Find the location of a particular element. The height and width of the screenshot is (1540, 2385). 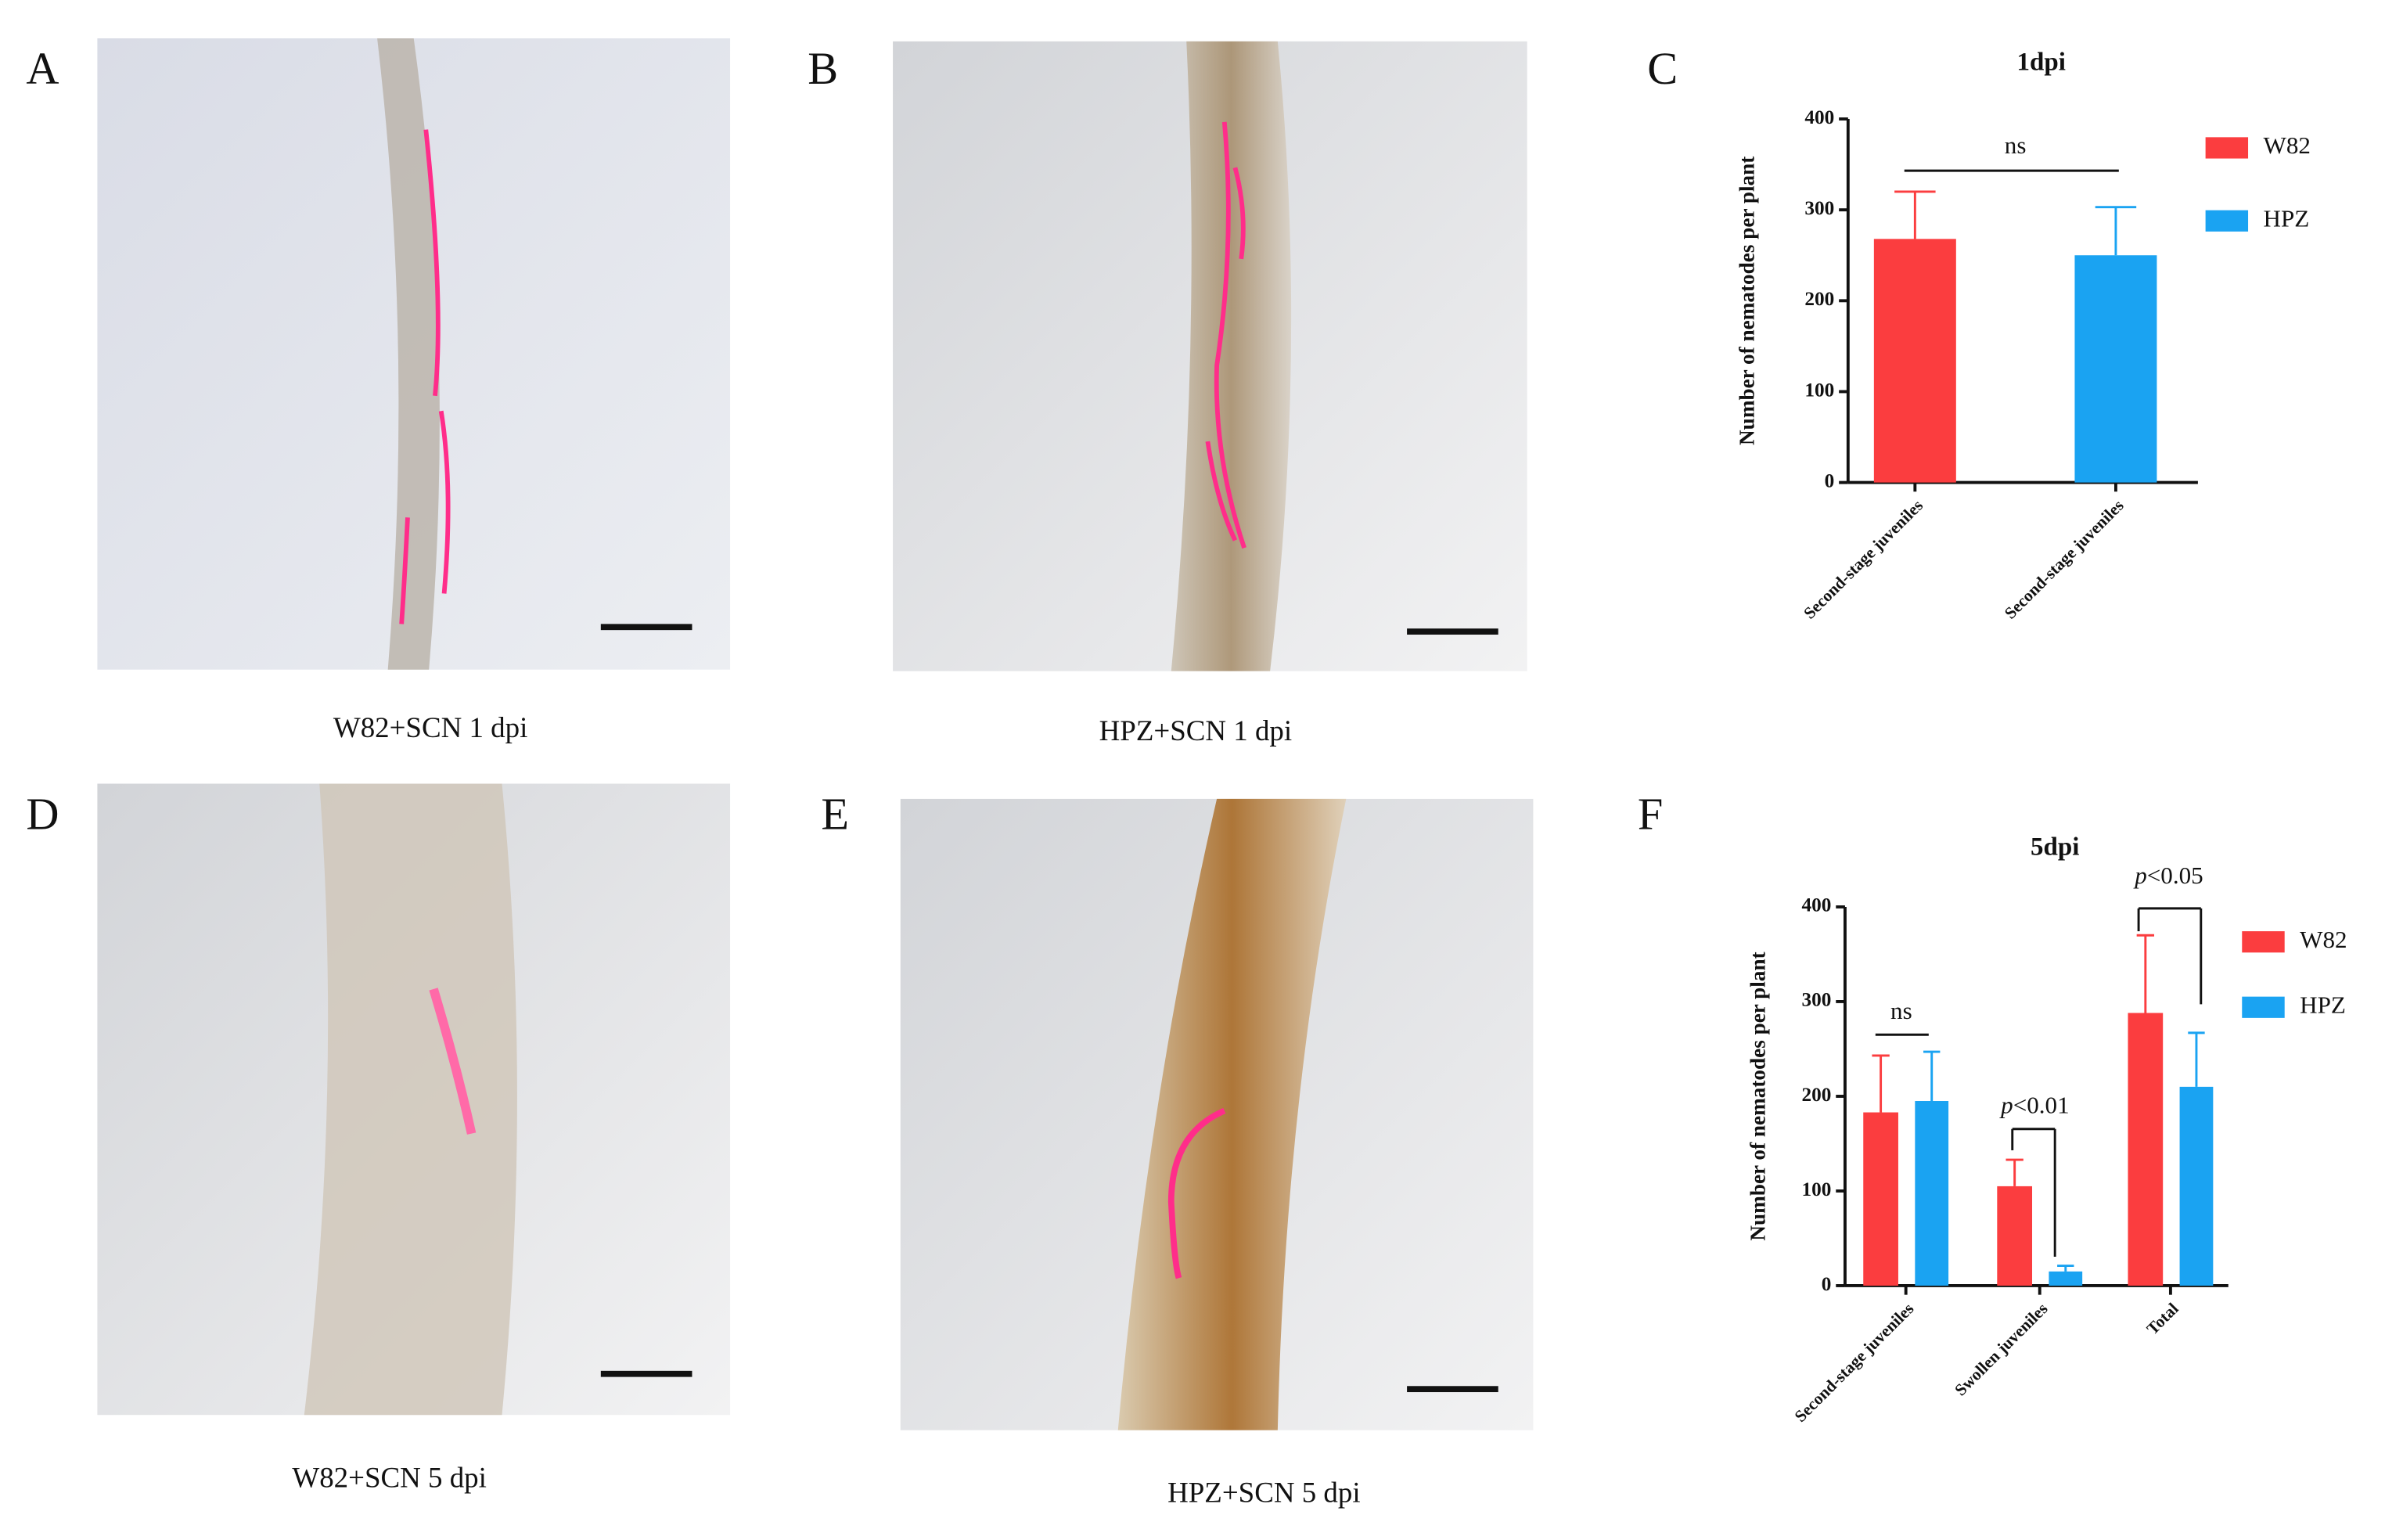

panel-label: A is located at coordinates (42, 68).